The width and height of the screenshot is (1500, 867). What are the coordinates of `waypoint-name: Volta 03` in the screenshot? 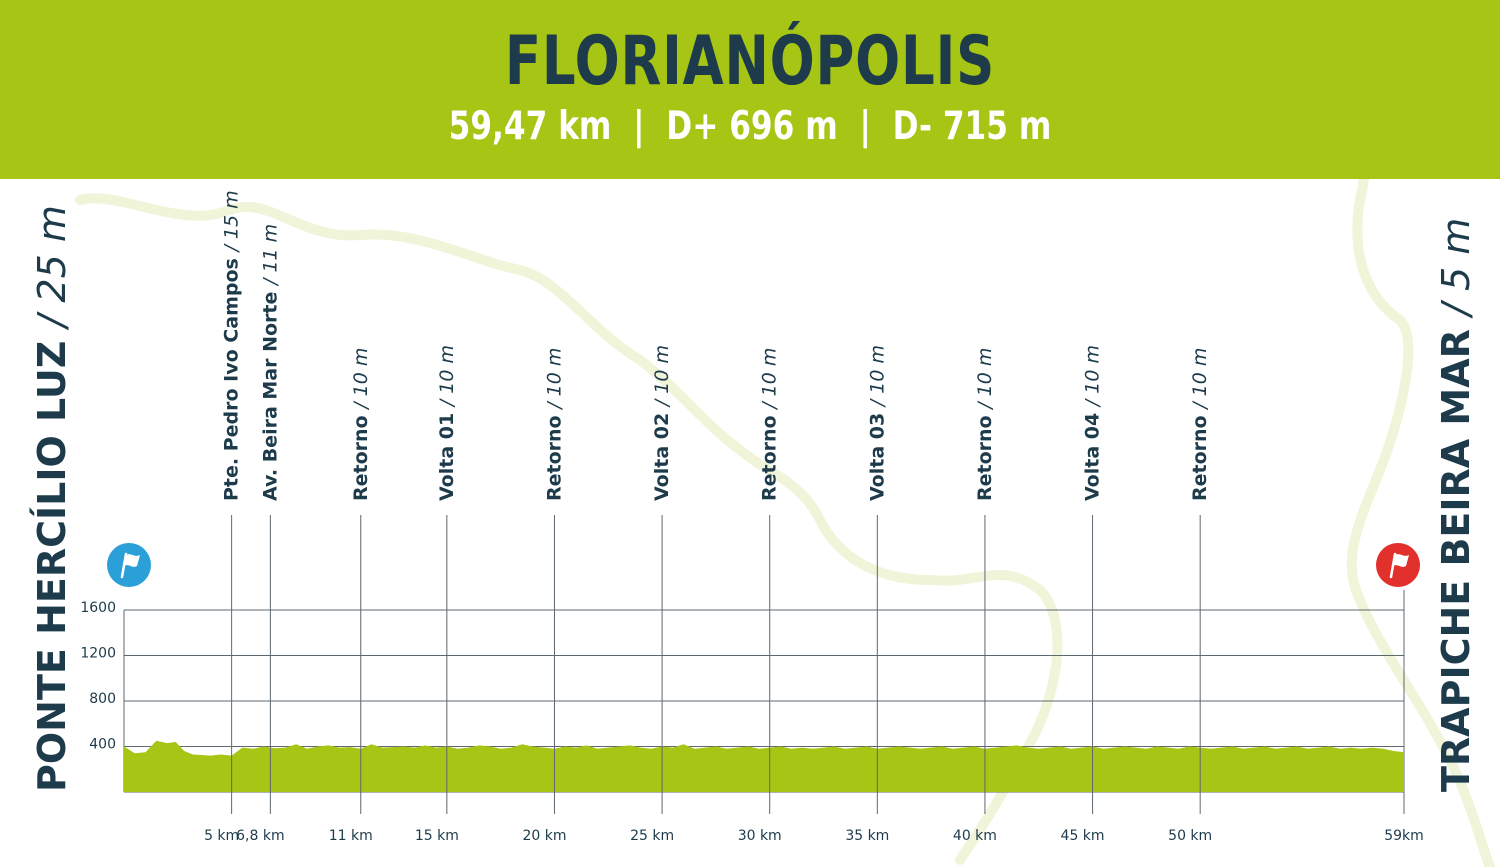 It's located at (877, 453).